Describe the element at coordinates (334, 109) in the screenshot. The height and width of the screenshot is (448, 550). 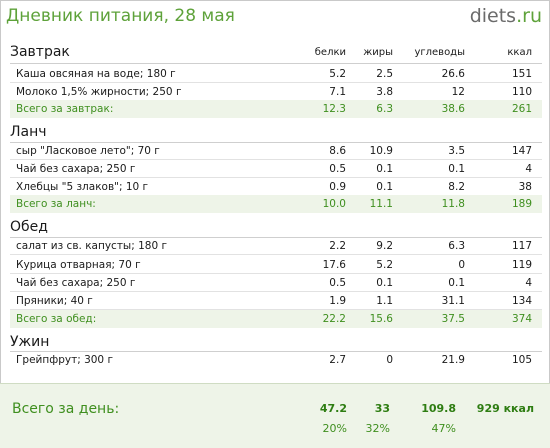
I see `protein-total: 12.3` at that location.